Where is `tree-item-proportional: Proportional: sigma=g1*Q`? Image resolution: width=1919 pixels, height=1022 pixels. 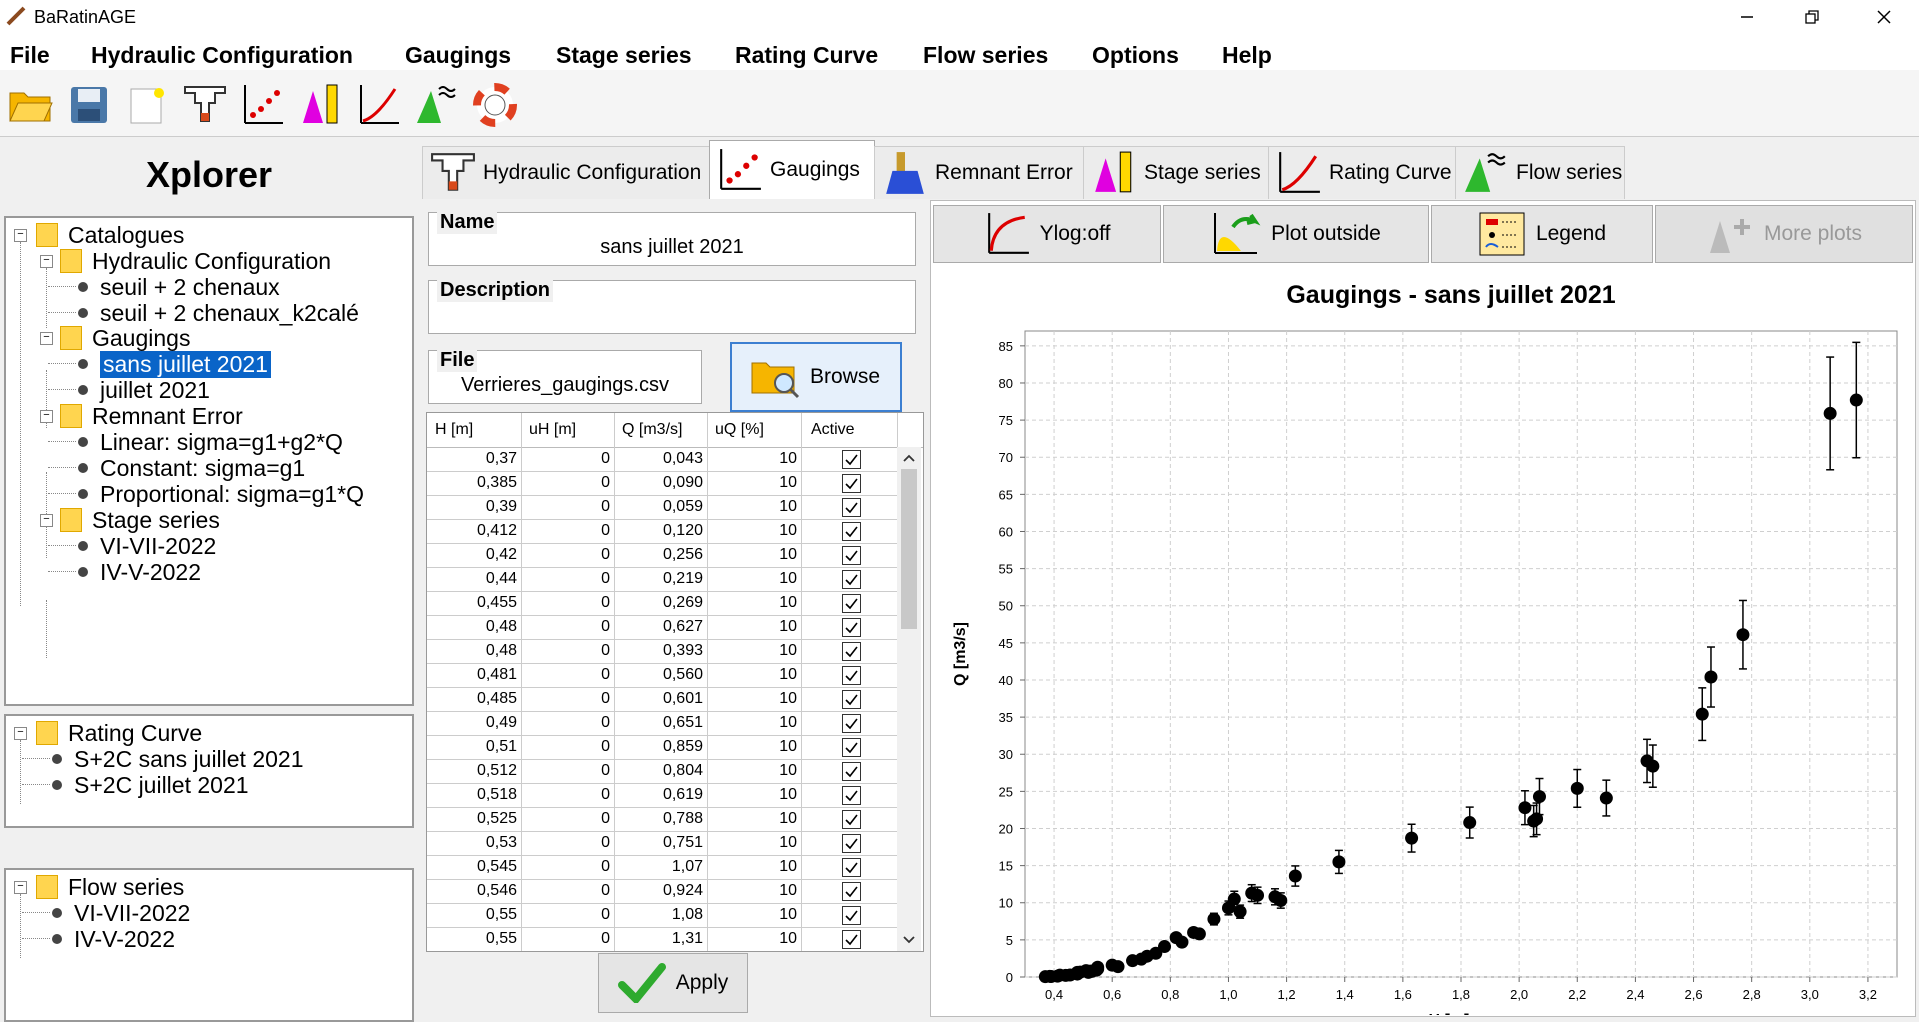
tree-item-proportional: Proportional: sigma=g1*Q is located at coordinates (221, 494).